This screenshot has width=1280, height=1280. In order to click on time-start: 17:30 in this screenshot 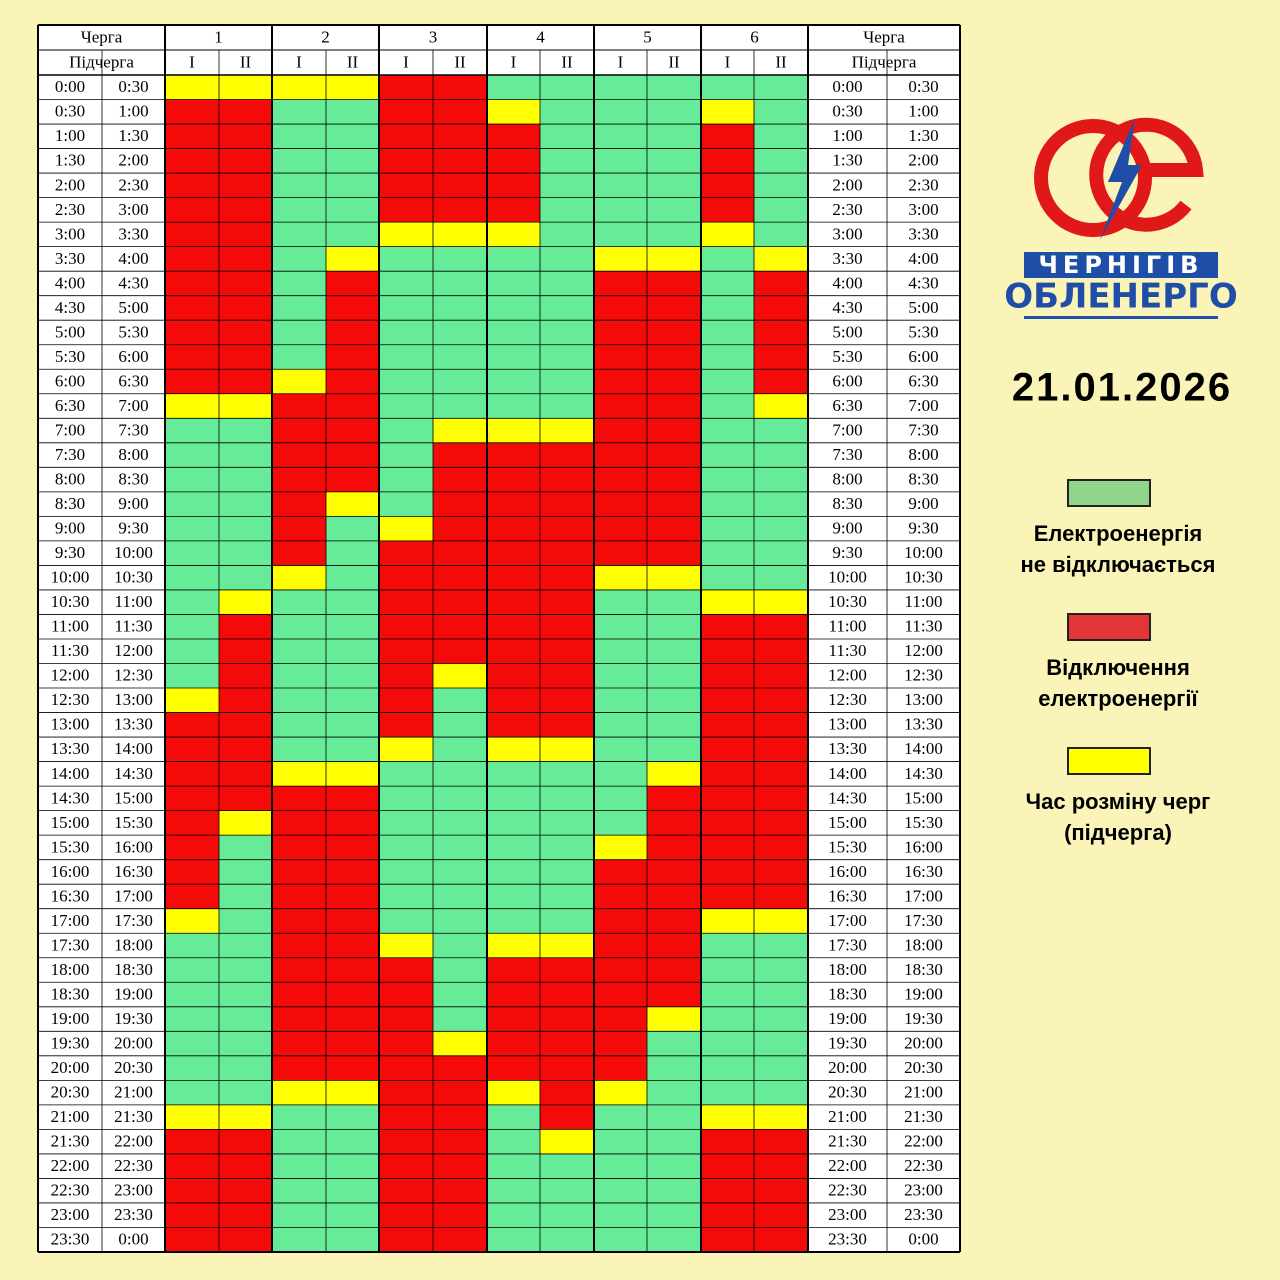, I will do `click(70, 944)`.